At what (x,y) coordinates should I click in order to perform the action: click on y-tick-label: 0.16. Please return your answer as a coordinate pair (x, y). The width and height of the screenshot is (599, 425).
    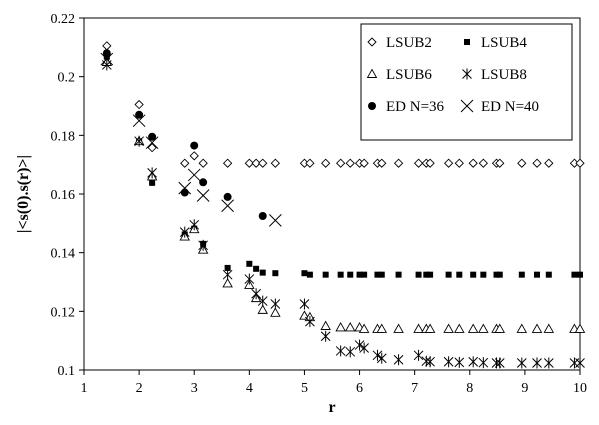
    Looking at the image, I should click on (63, 195).